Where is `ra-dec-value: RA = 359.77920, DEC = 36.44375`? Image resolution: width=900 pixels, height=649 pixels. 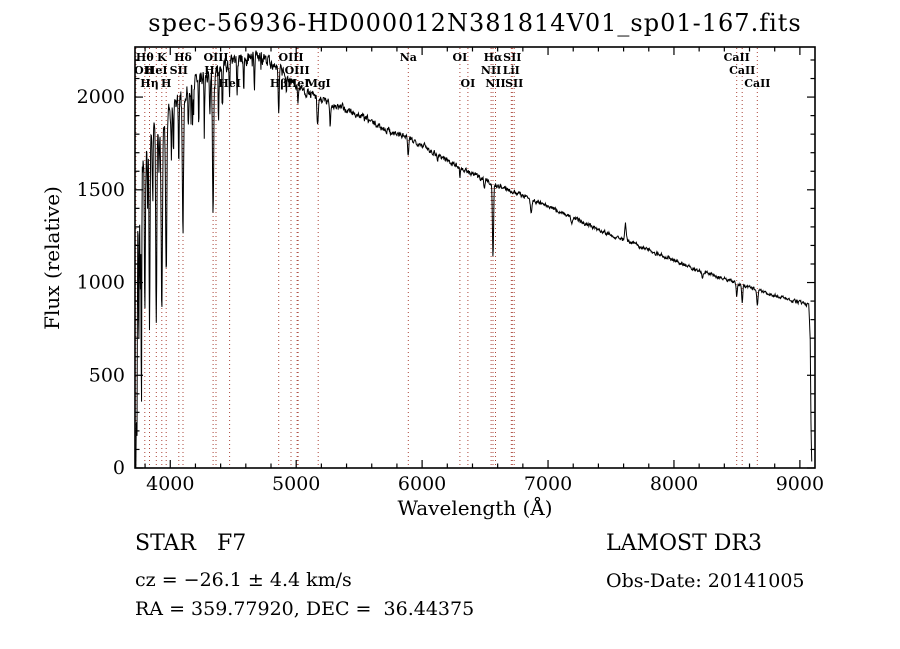 ra-dec-value: RA = 359.77920, DEC = 36.44375 is located at coordinates (305, 609).